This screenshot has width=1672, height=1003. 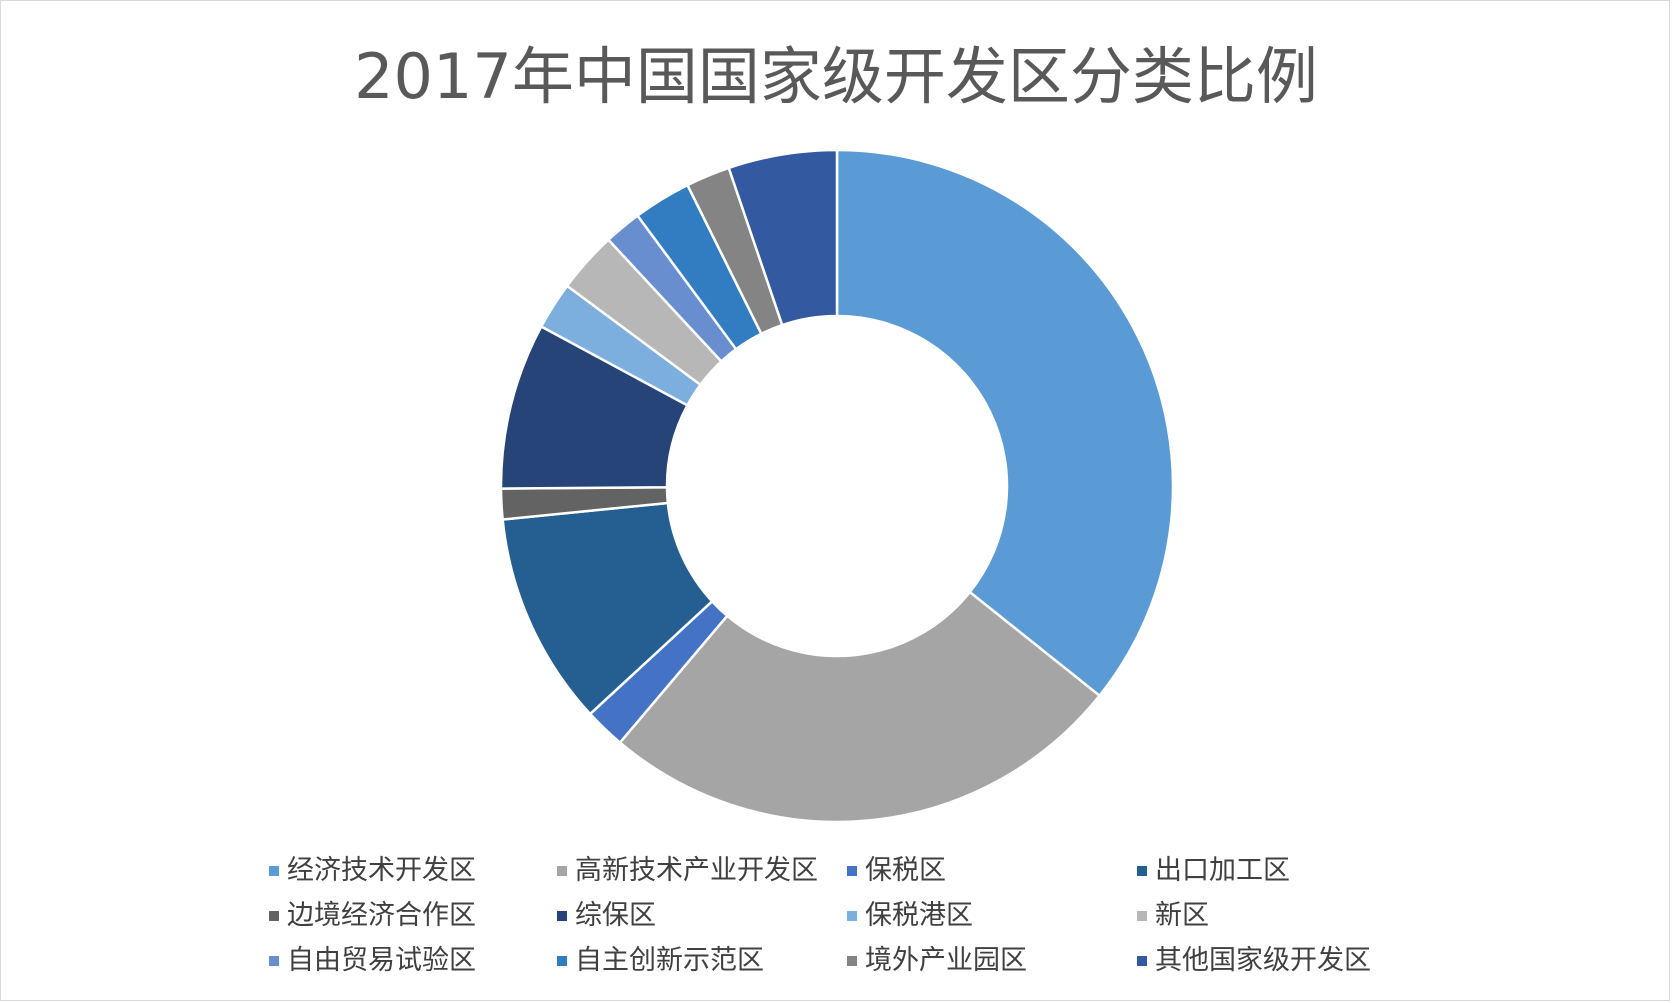 I want to click on legend-label: 自主创新示范区, so click(x=669, y=960).